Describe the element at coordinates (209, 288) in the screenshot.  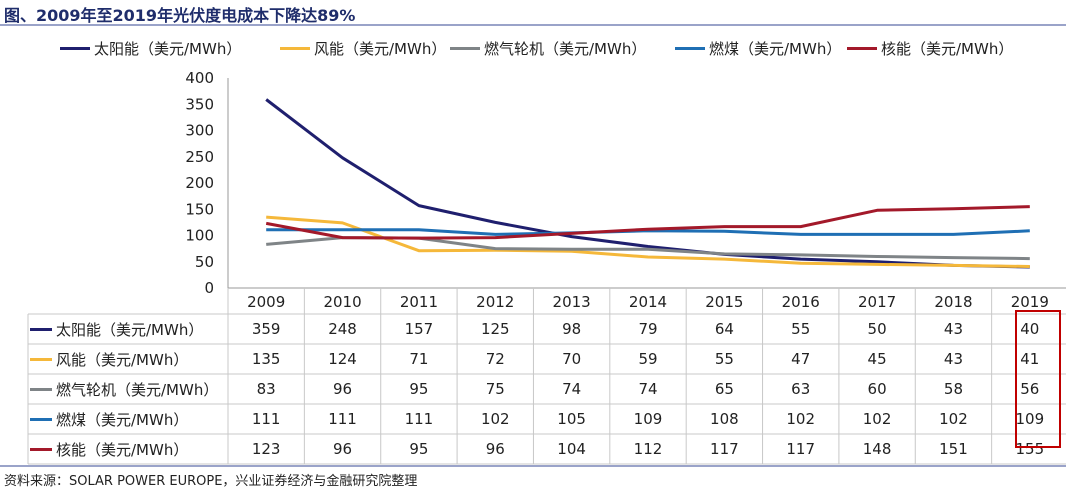
I see `y-tick-label: 0` at that location.